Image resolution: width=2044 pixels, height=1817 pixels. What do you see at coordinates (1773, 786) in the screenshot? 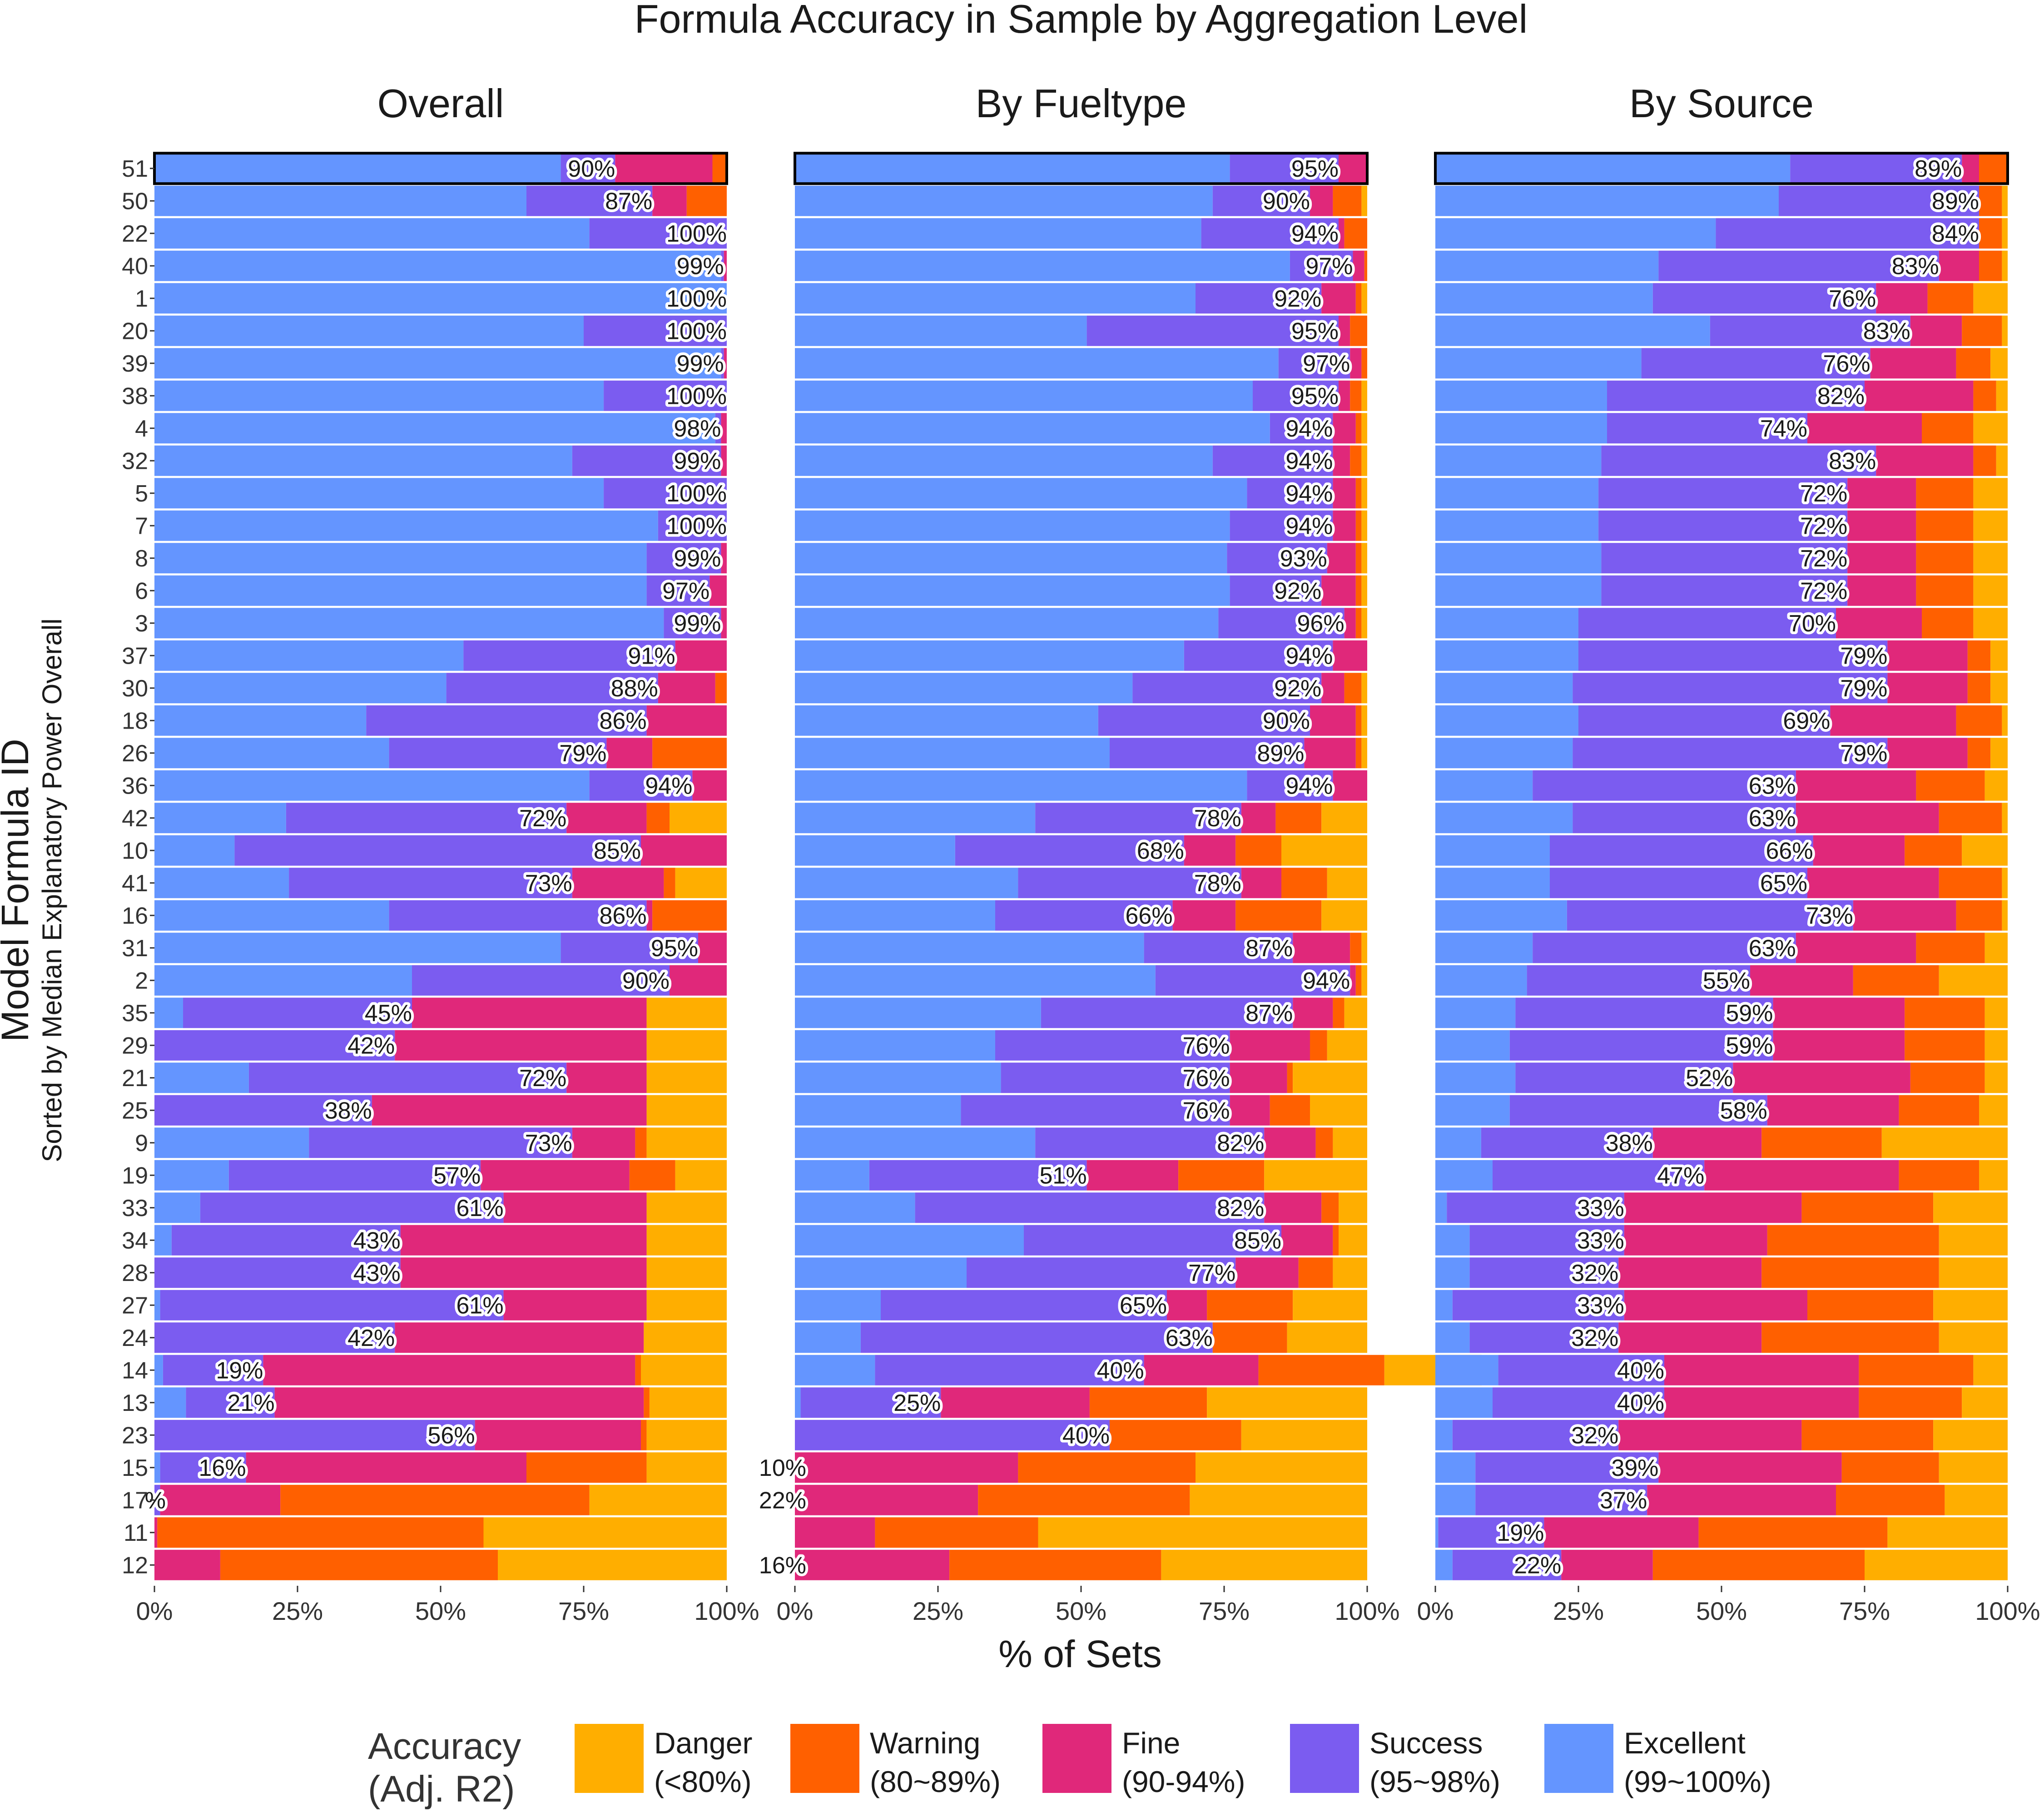
I see `data-label: 63%` at bounding box center [1773, 786].